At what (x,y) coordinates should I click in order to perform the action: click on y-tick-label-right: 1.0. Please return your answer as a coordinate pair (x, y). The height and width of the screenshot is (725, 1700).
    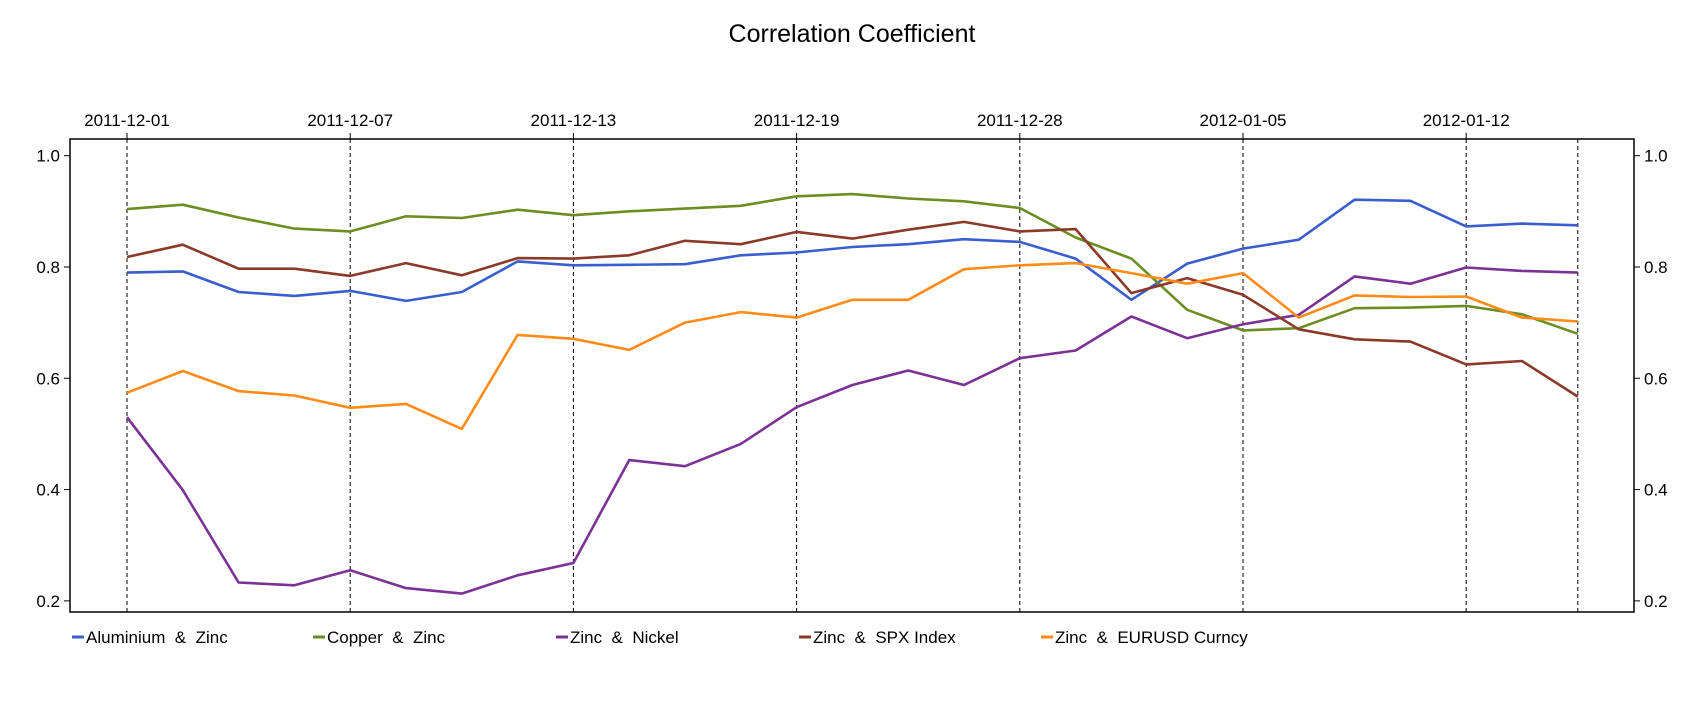
    Looking at the image, I should click on (1656, 156).